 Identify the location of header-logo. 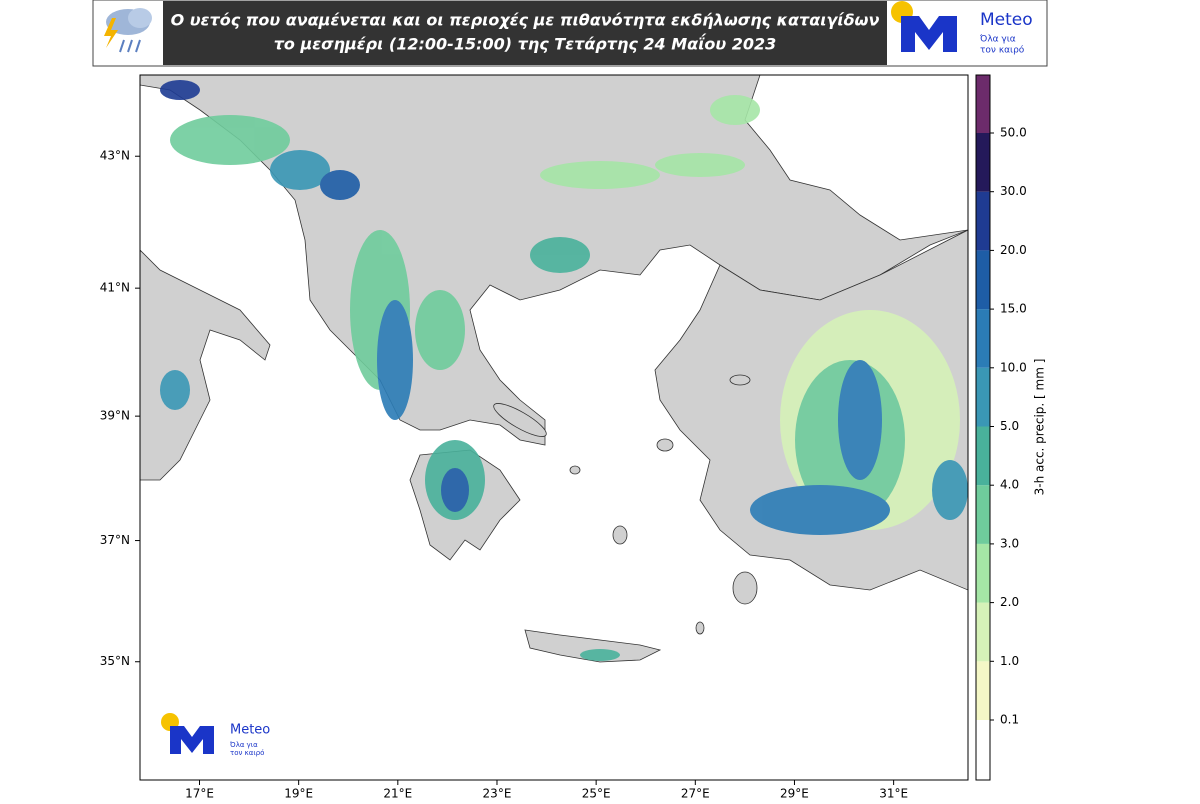
(924, 26).